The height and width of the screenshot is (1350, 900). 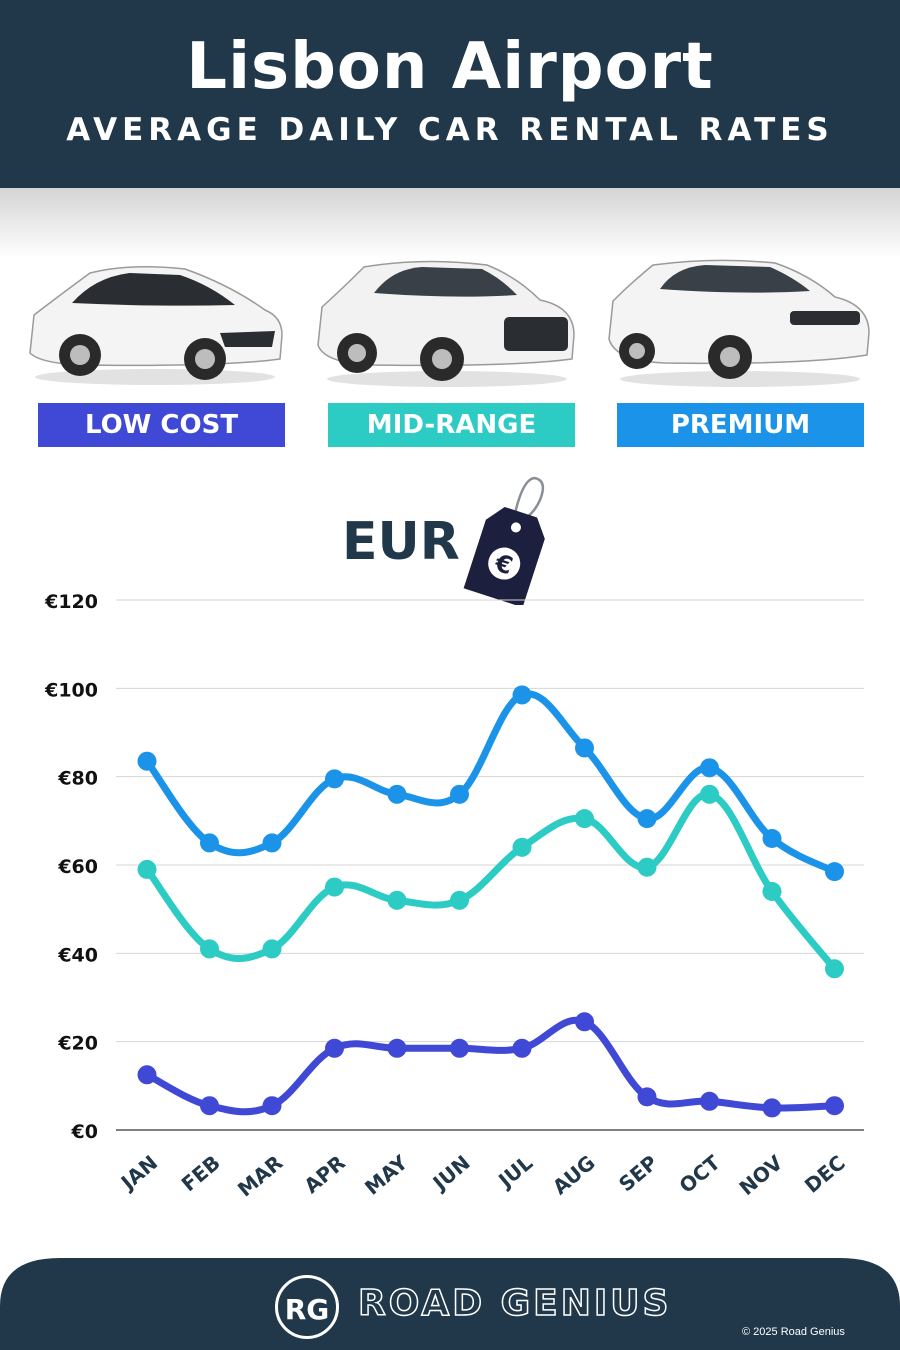 I want to click on x-tick-label: MAY, so click(x=386, y=1175).